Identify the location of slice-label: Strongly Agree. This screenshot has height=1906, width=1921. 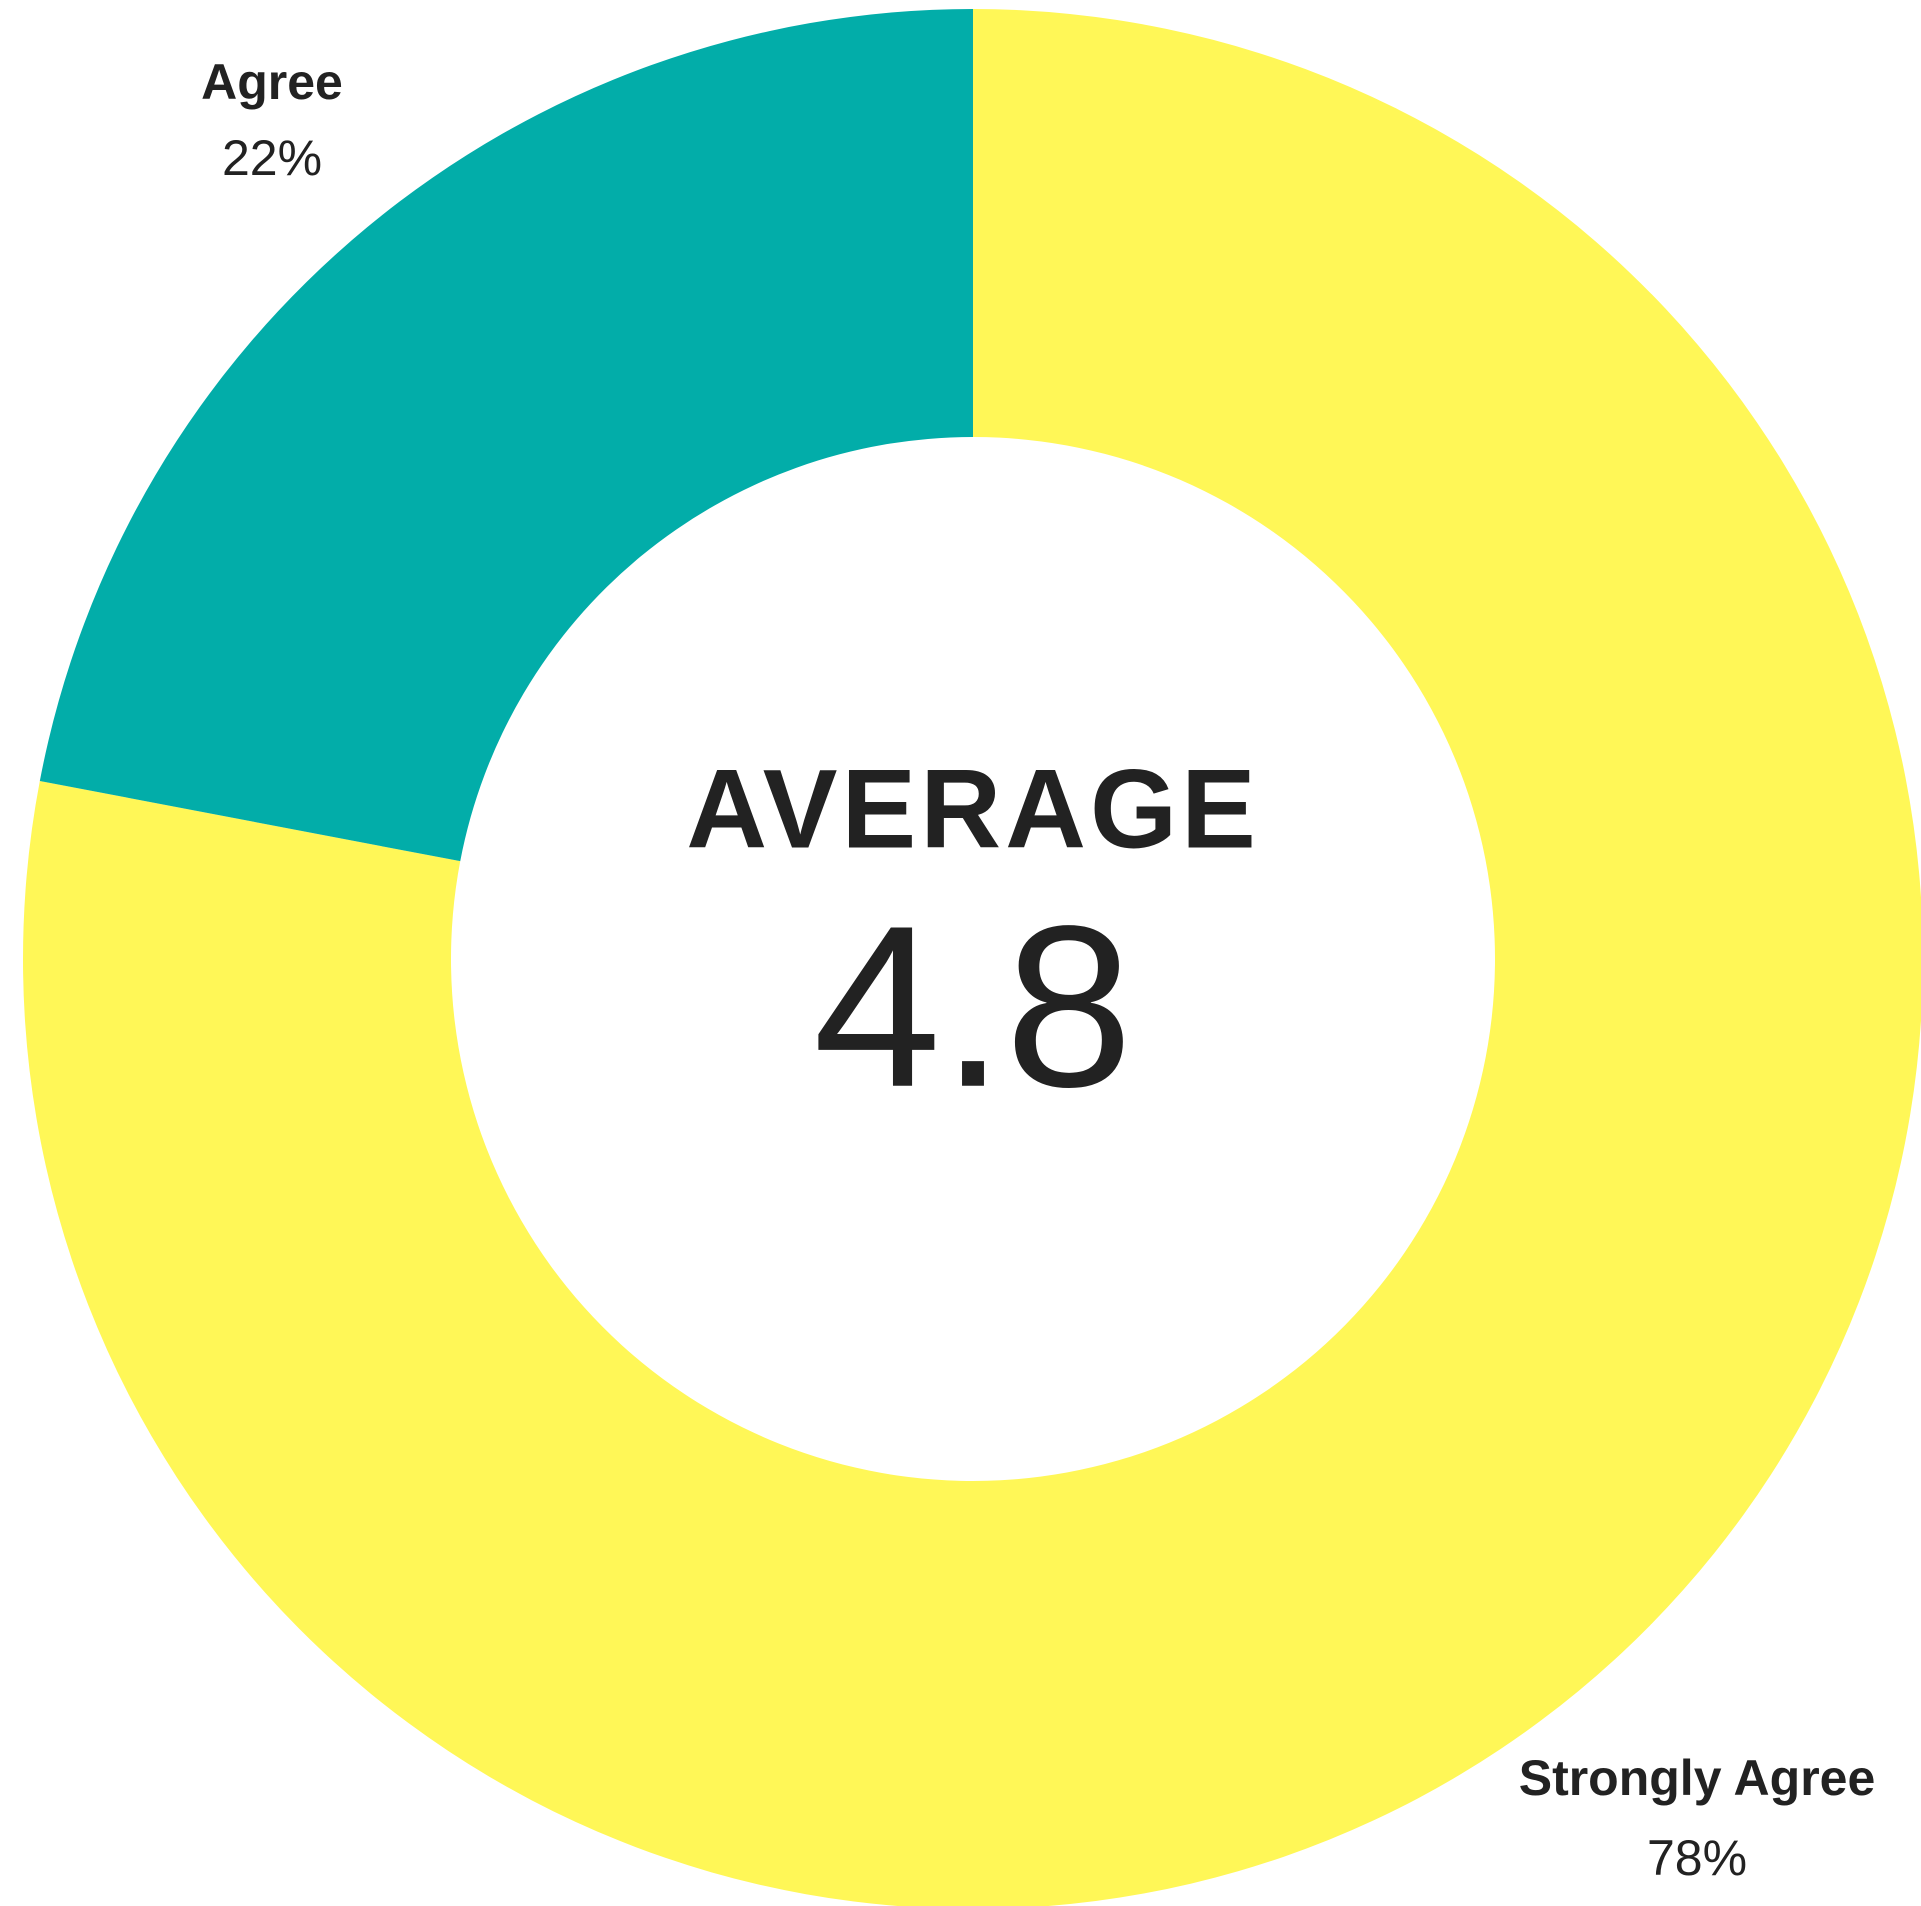
(1697, 1778).